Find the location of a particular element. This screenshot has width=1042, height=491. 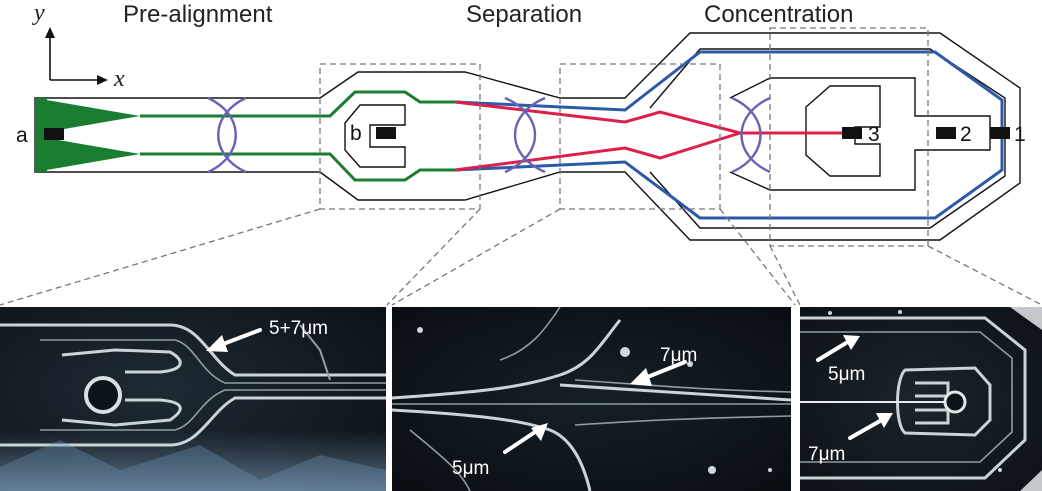

outlet-1-label: 1 is located at coordinates (1020, 134).